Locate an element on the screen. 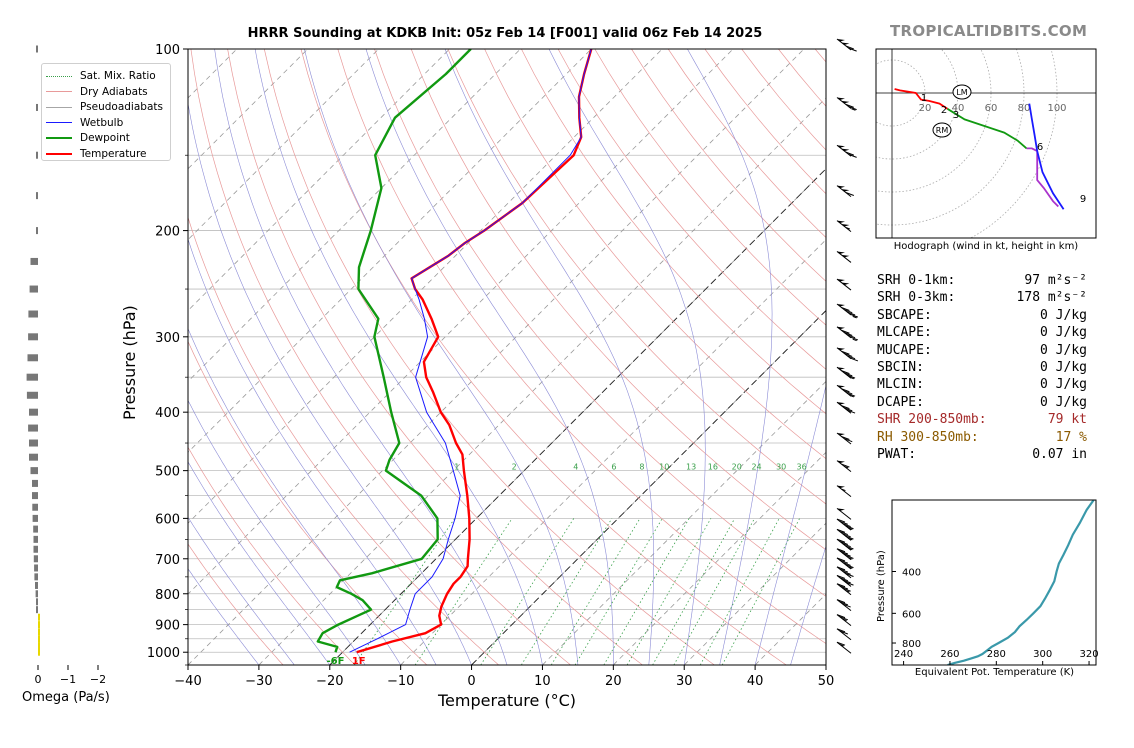 The image size is (1134, 748). x-tick-label: −20 is located at coordinates (329, 681).